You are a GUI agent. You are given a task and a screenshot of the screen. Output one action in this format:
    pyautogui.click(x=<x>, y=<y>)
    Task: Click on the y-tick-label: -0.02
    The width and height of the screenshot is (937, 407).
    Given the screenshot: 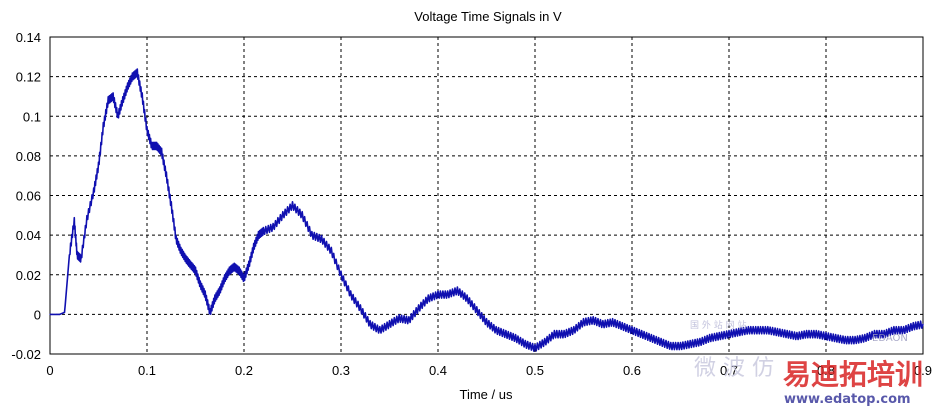 What is the action you would take?
    pyautogui.click(x=26, y=354)
    